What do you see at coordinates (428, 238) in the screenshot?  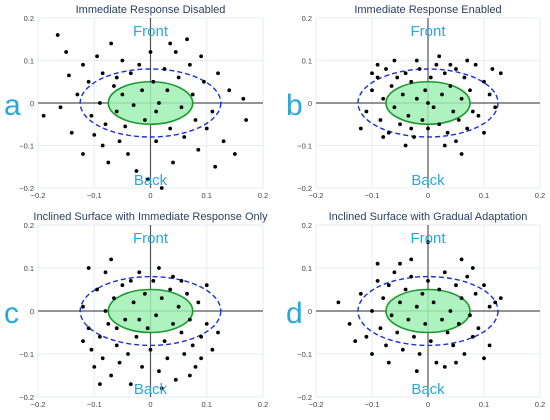 I see `front-label: Front` at bounding box center [428, 238].